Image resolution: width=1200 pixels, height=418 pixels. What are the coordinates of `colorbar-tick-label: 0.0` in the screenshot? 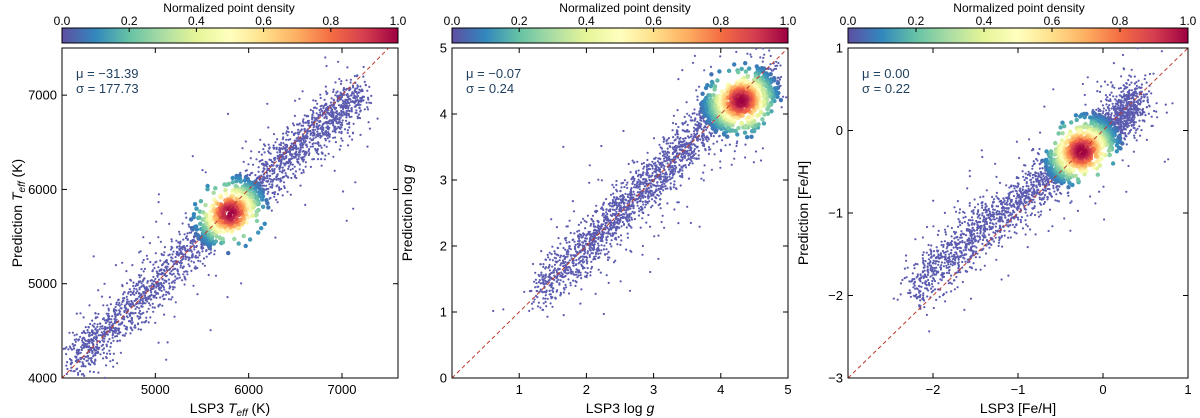 It's located at (62, 21).